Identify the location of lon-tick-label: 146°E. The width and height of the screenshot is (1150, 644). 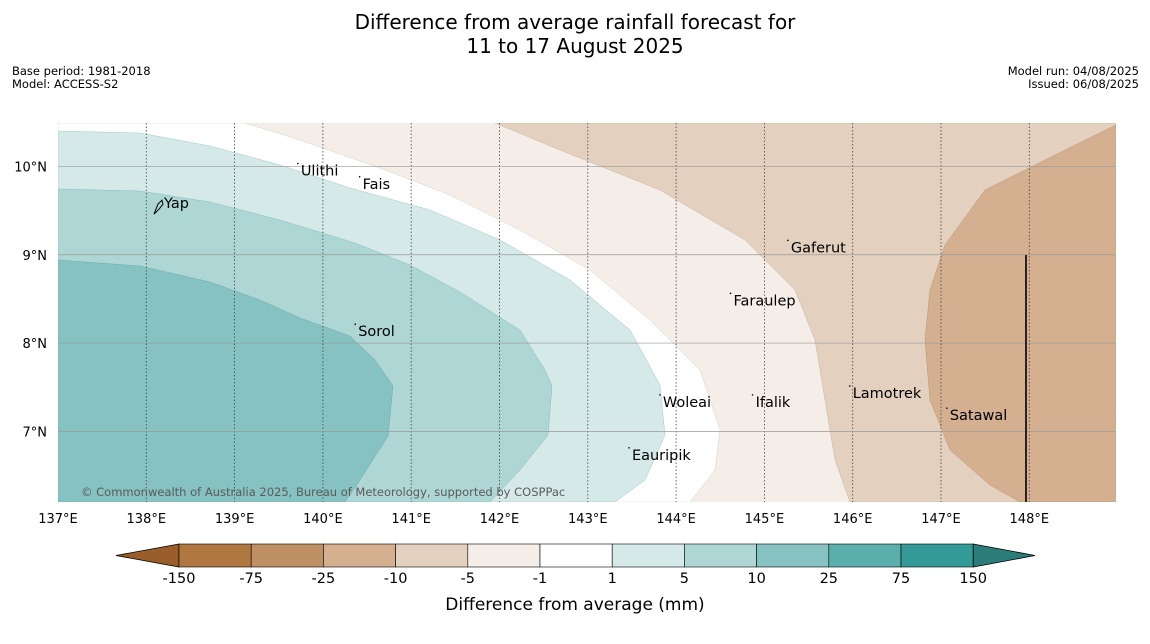
(853, 519).